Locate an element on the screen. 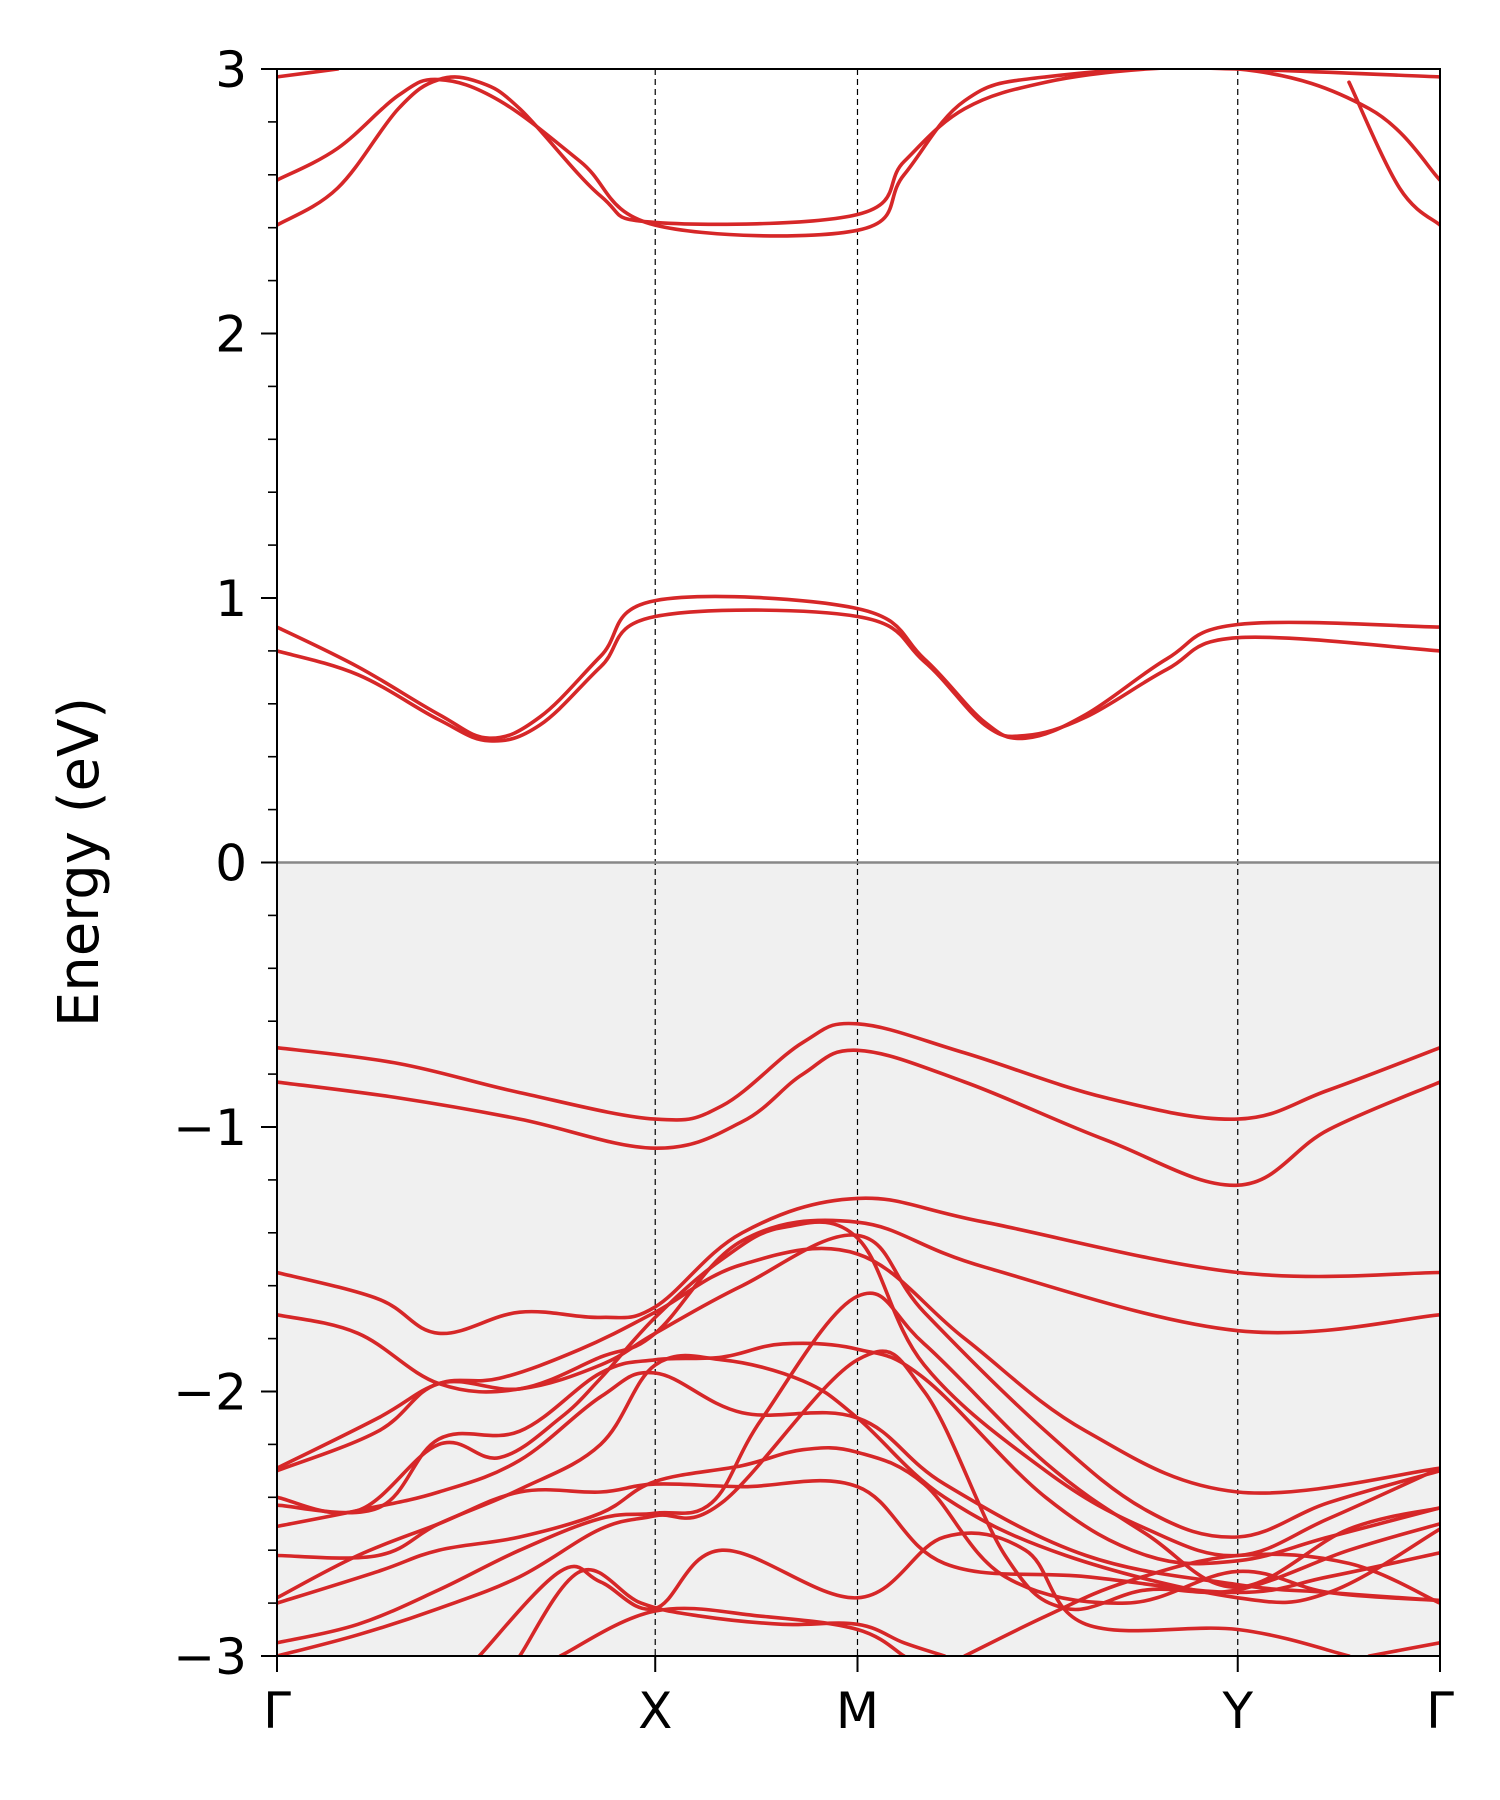  y-tick-label: 2 is located at coordinates (231, 335).